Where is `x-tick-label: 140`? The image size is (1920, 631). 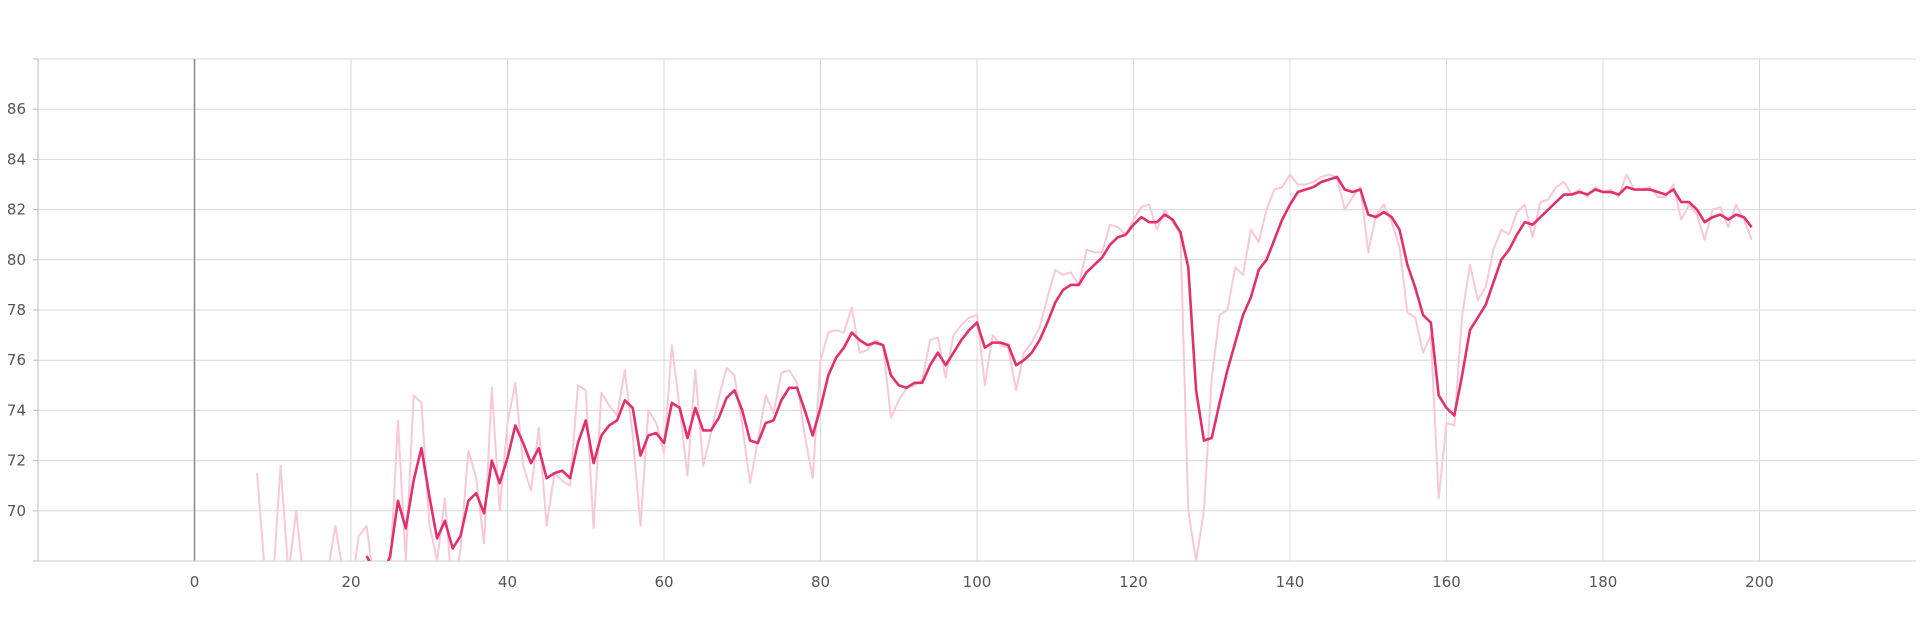 x-tick-label: 140 is located at coordinates (1290, 582).